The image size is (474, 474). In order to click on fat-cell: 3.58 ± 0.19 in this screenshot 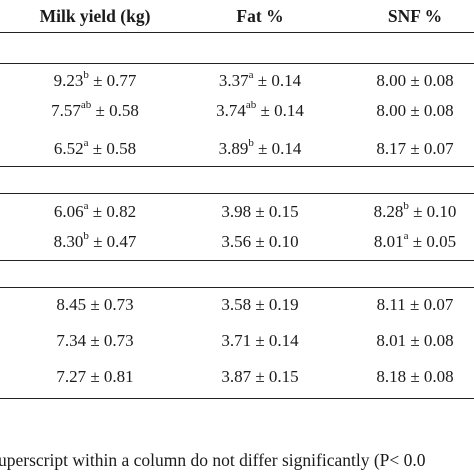, I will do `click(260, 305)`.